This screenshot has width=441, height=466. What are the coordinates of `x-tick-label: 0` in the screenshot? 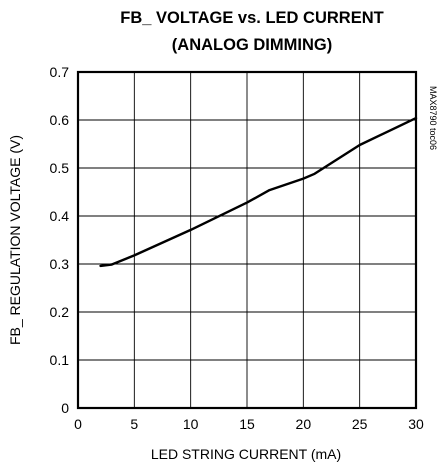 It's located at (78, 424).